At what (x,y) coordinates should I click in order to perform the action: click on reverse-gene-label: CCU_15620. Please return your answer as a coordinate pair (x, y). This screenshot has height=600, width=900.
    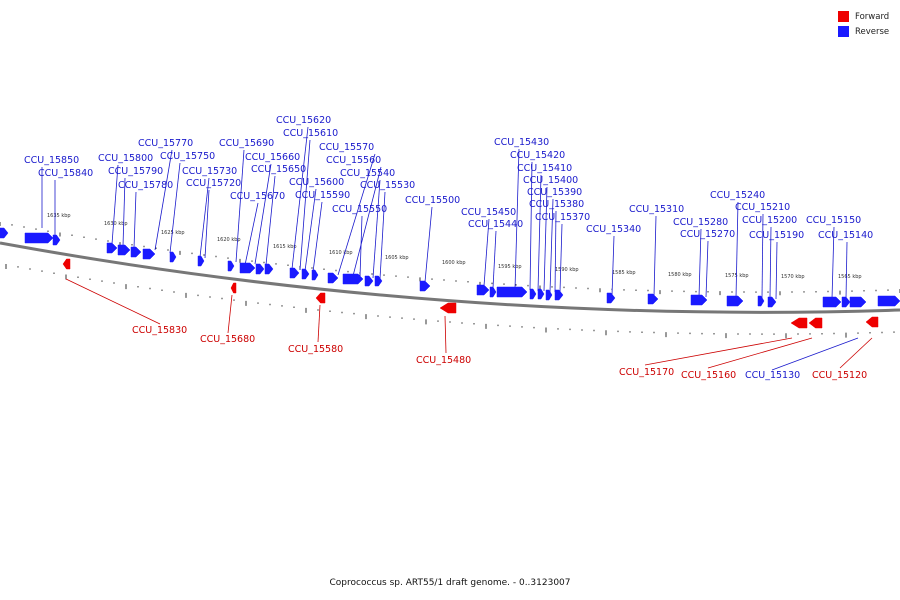
    Looking at the image, I should click on (303, 120).